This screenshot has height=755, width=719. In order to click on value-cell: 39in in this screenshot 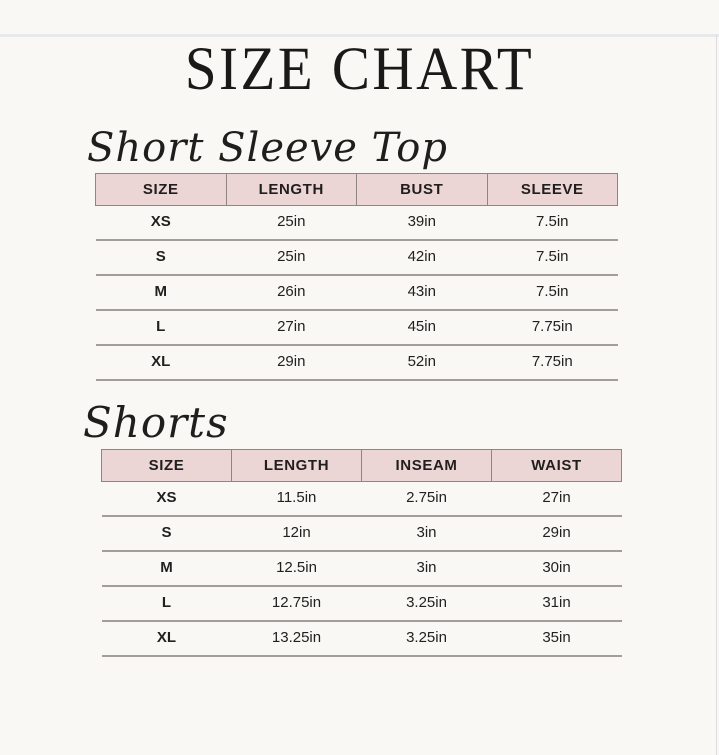, I will do `click(421, 223)`.